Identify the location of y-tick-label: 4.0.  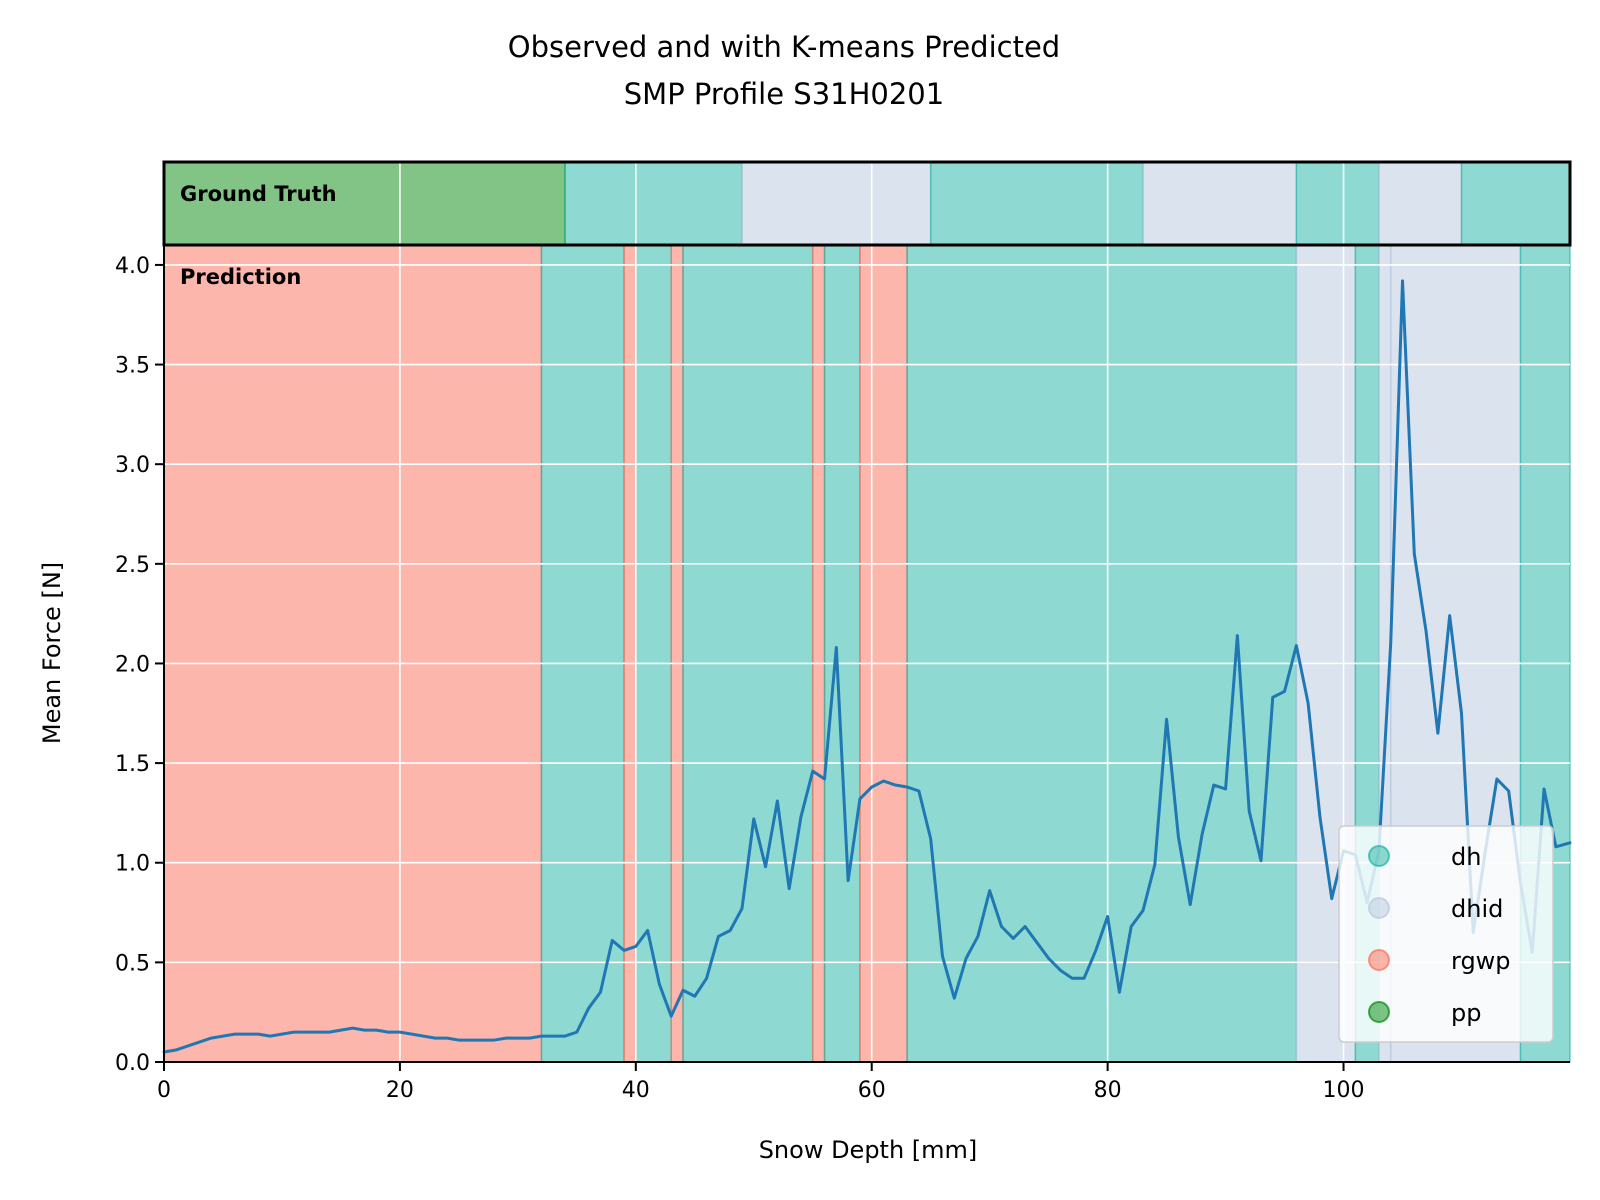
(132, 266).